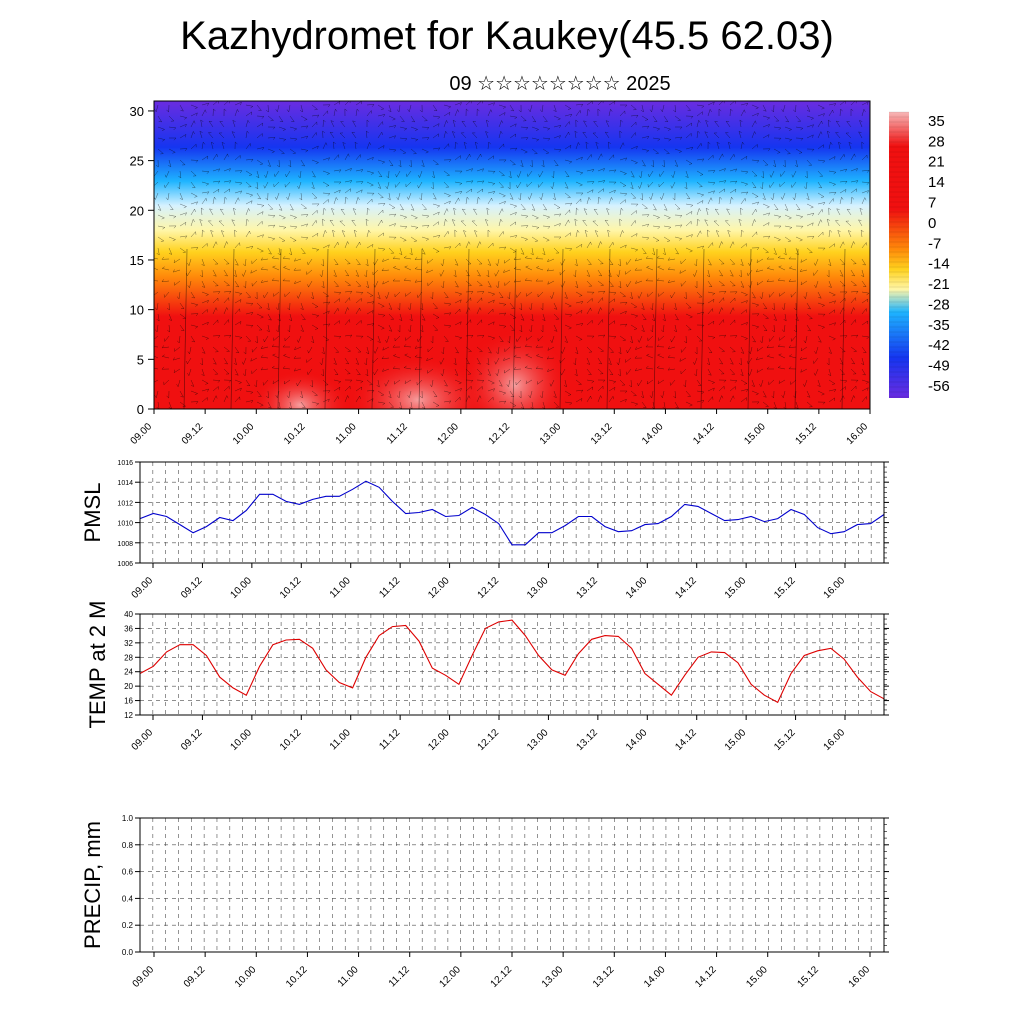 The image size is (1024, 1024). What do you see at coordinates (125, 524) in the screenshot?
I see `y-tick-label: 1010` at bounding box center [125, 524].